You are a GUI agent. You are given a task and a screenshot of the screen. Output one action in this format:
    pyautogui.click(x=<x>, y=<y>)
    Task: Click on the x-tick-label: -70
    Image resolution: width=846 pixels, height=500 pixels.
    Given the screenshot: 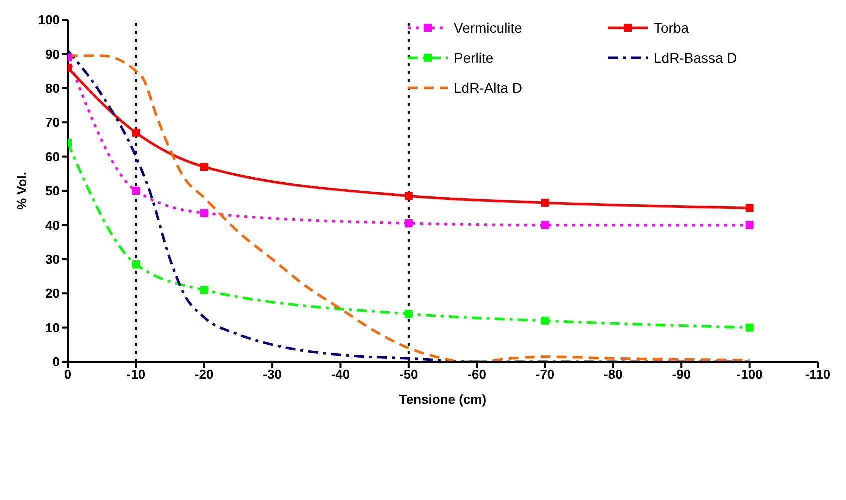 What is the action you would take?
    pyautogui.click(x=545, y=374)
    